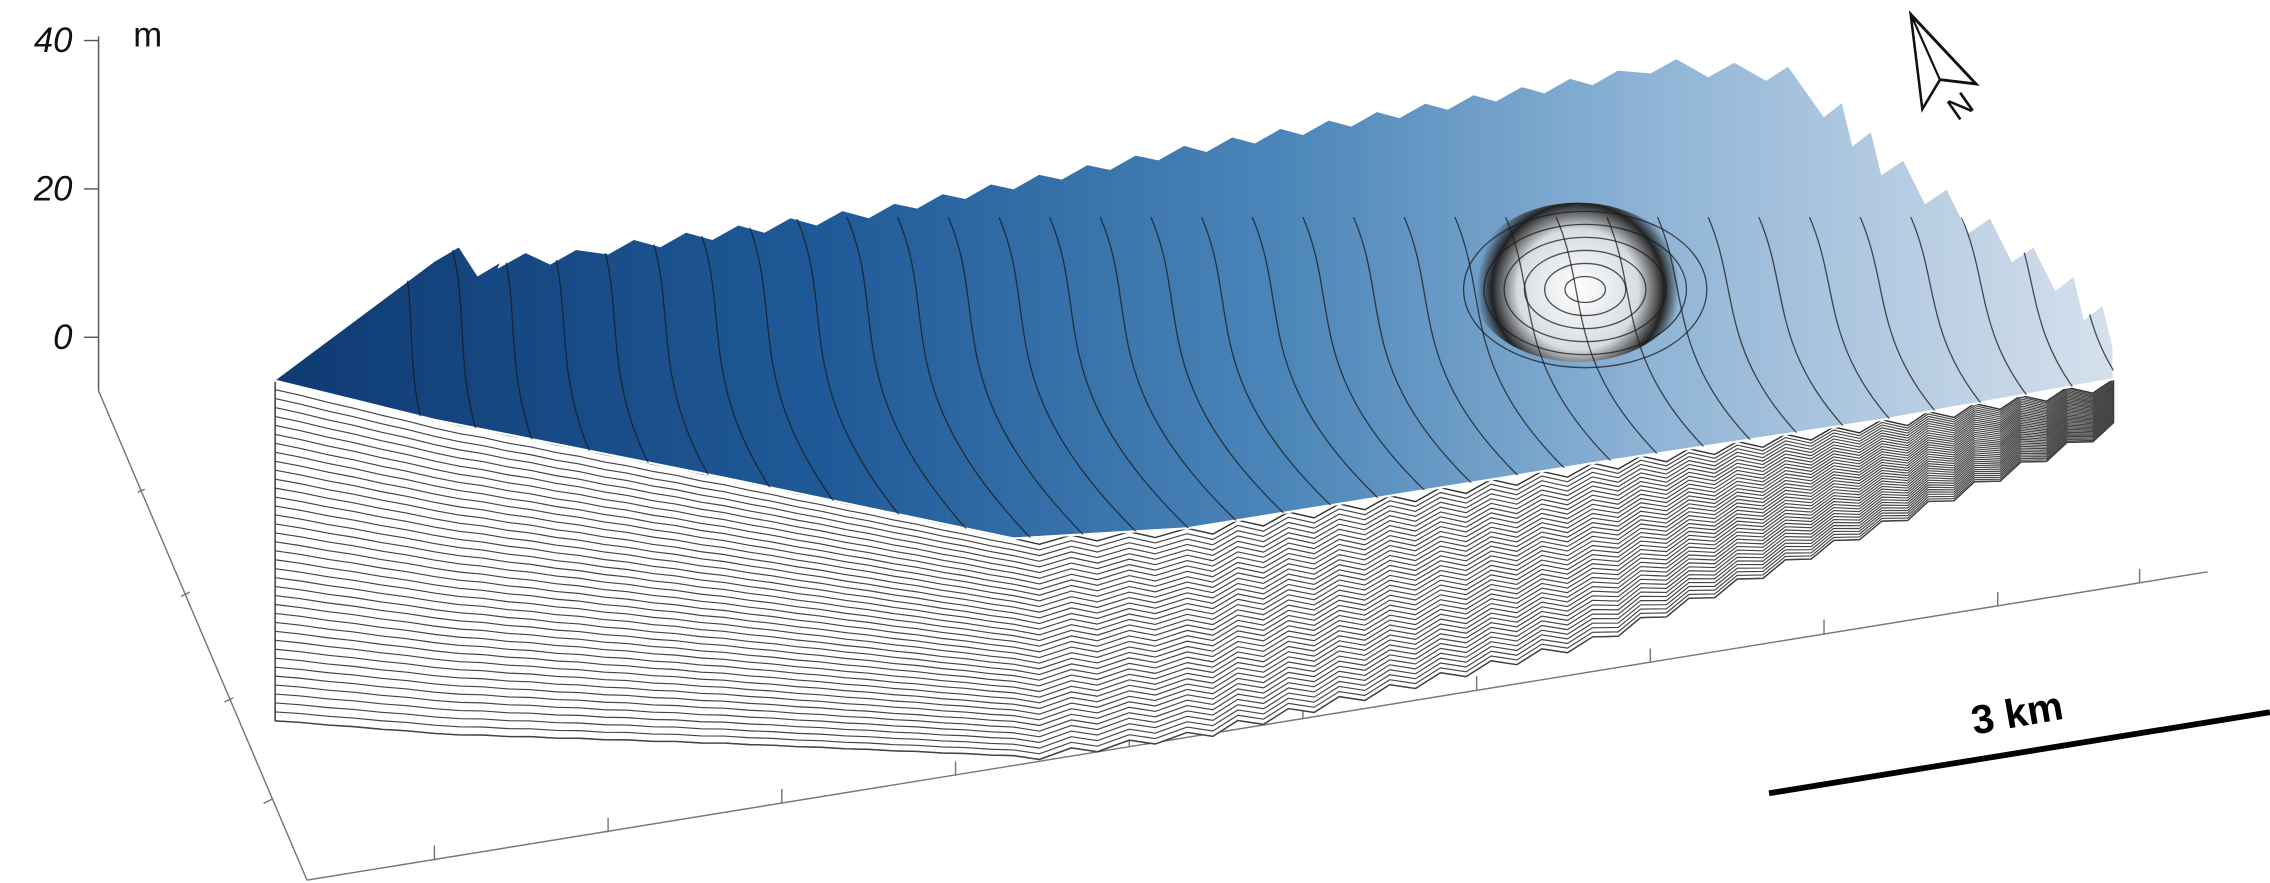  What do you see at coordinates (53, 41) in the screenshot?
I see `z-tick-label: 40` at bounding box center [53, 41].